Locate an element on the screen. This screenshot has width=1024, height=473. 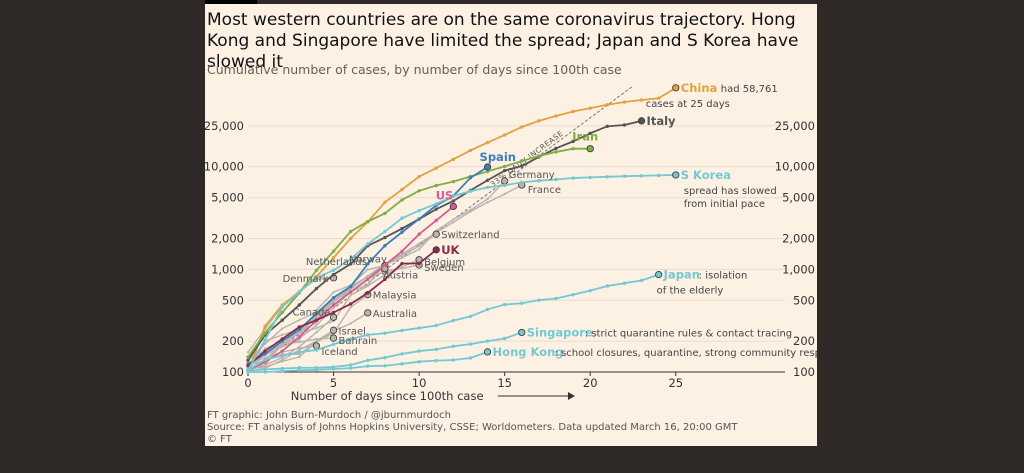
series-end-point-s-korea is located at coordinates (676, 175).